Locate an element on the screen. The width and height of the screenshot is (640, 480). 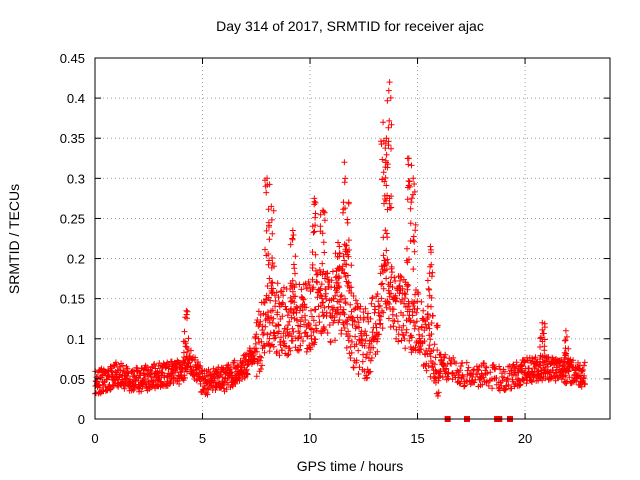
x-axis-label: GPS time / hours is located at coordinates (350, 466).